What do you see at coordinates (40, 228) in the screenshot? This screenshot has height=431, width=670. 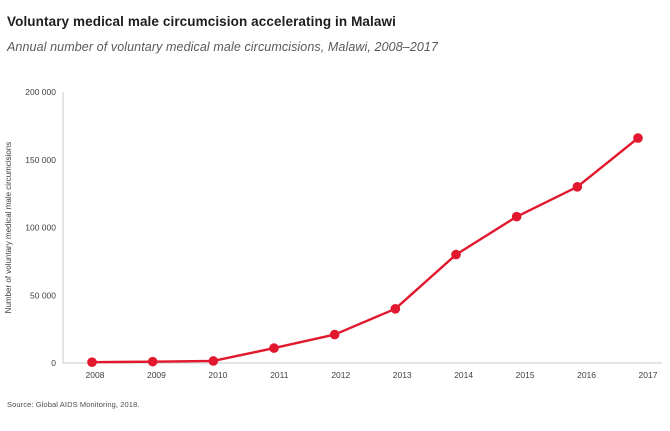 I see `y-tick-label: 100 000` at bounding box center [40, 228].